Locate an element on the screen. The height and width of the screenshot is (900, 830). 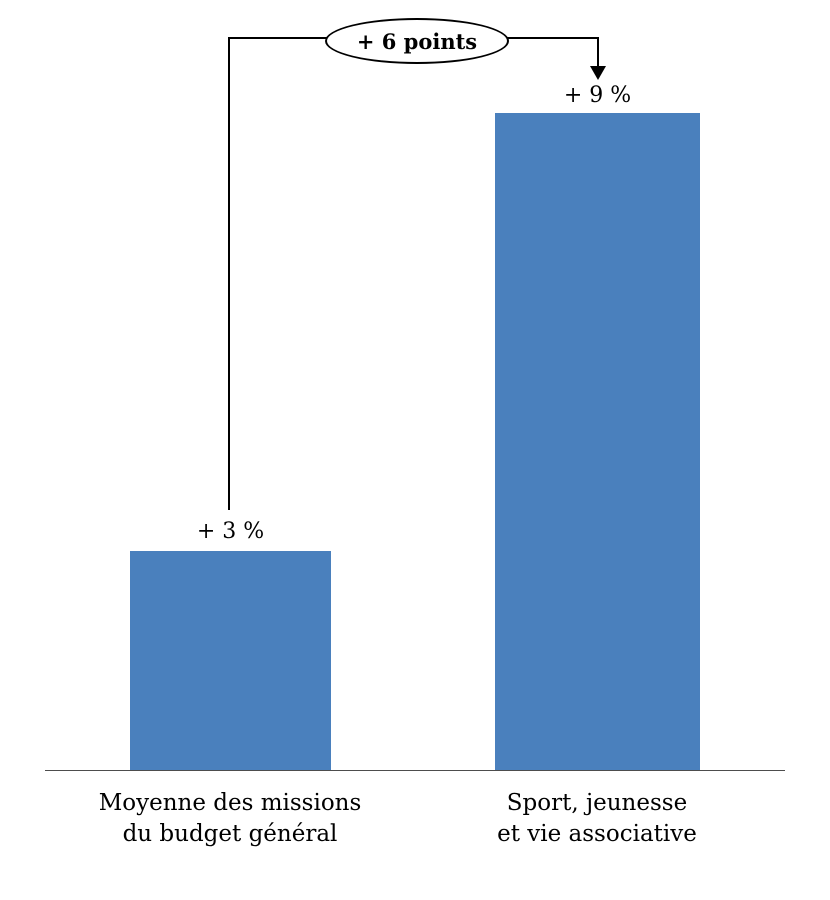
arrow-down-icon is located at coordinates (598, 73).